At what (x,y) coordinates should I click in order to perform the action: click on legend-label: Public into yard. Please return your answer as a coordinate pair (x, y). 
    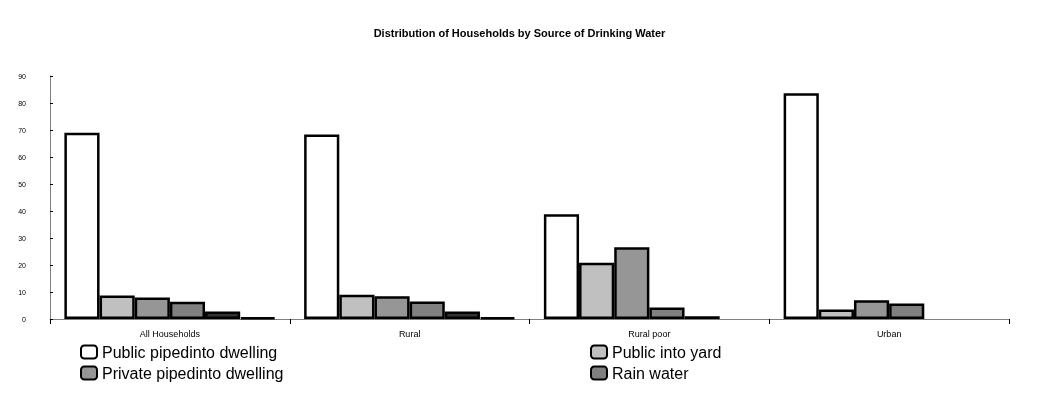
    Looking at the image, I should click on (667, 352).